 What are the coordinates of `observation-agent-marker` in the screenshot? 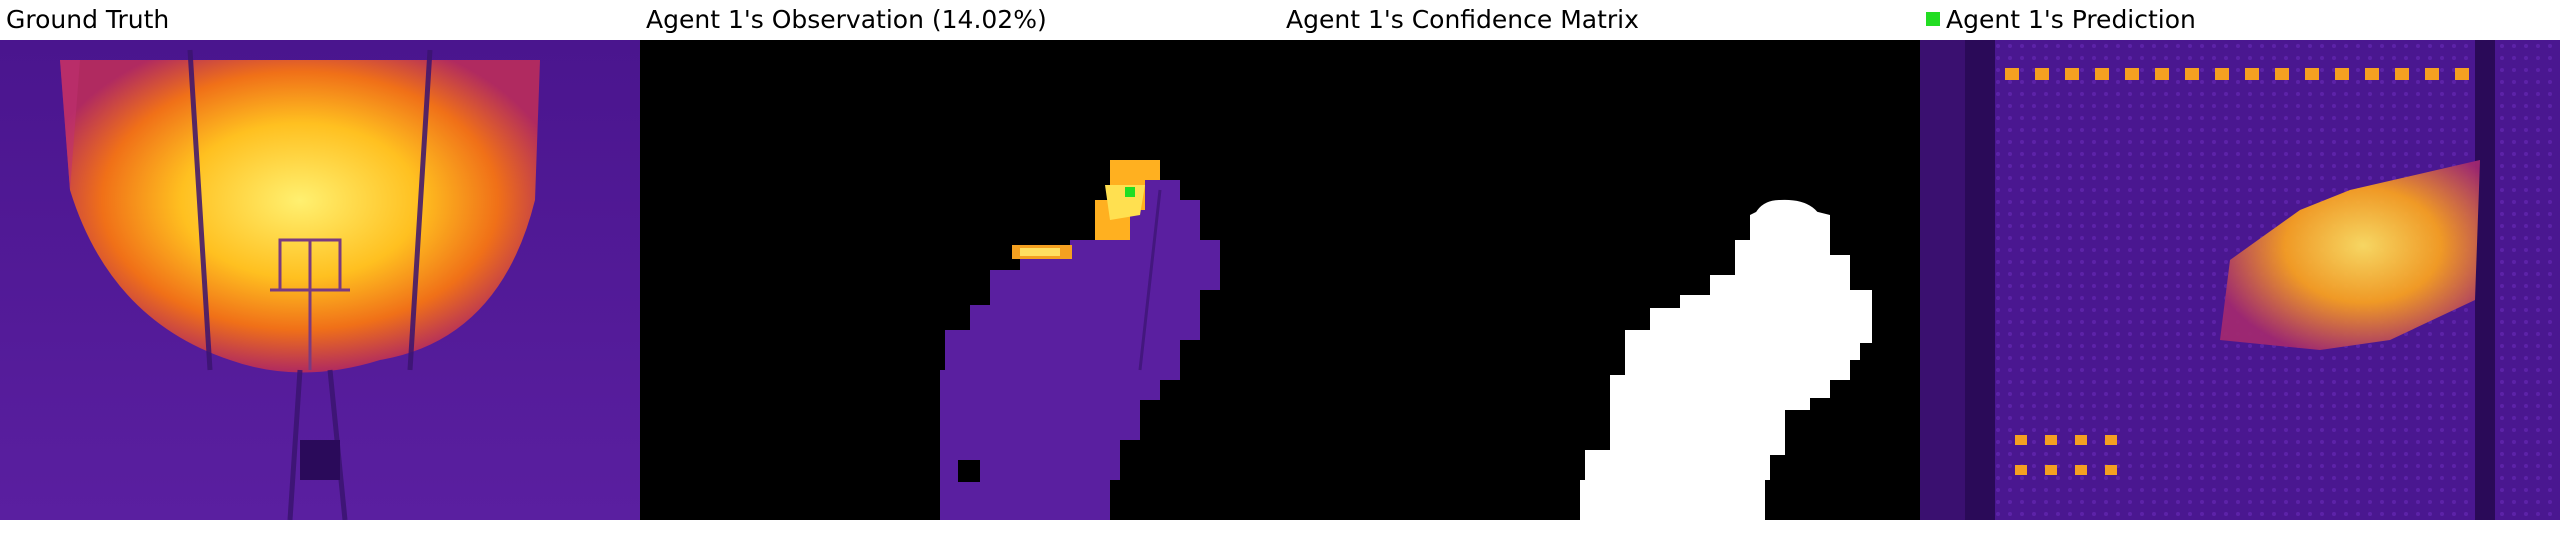 It's located at (1130, 192).